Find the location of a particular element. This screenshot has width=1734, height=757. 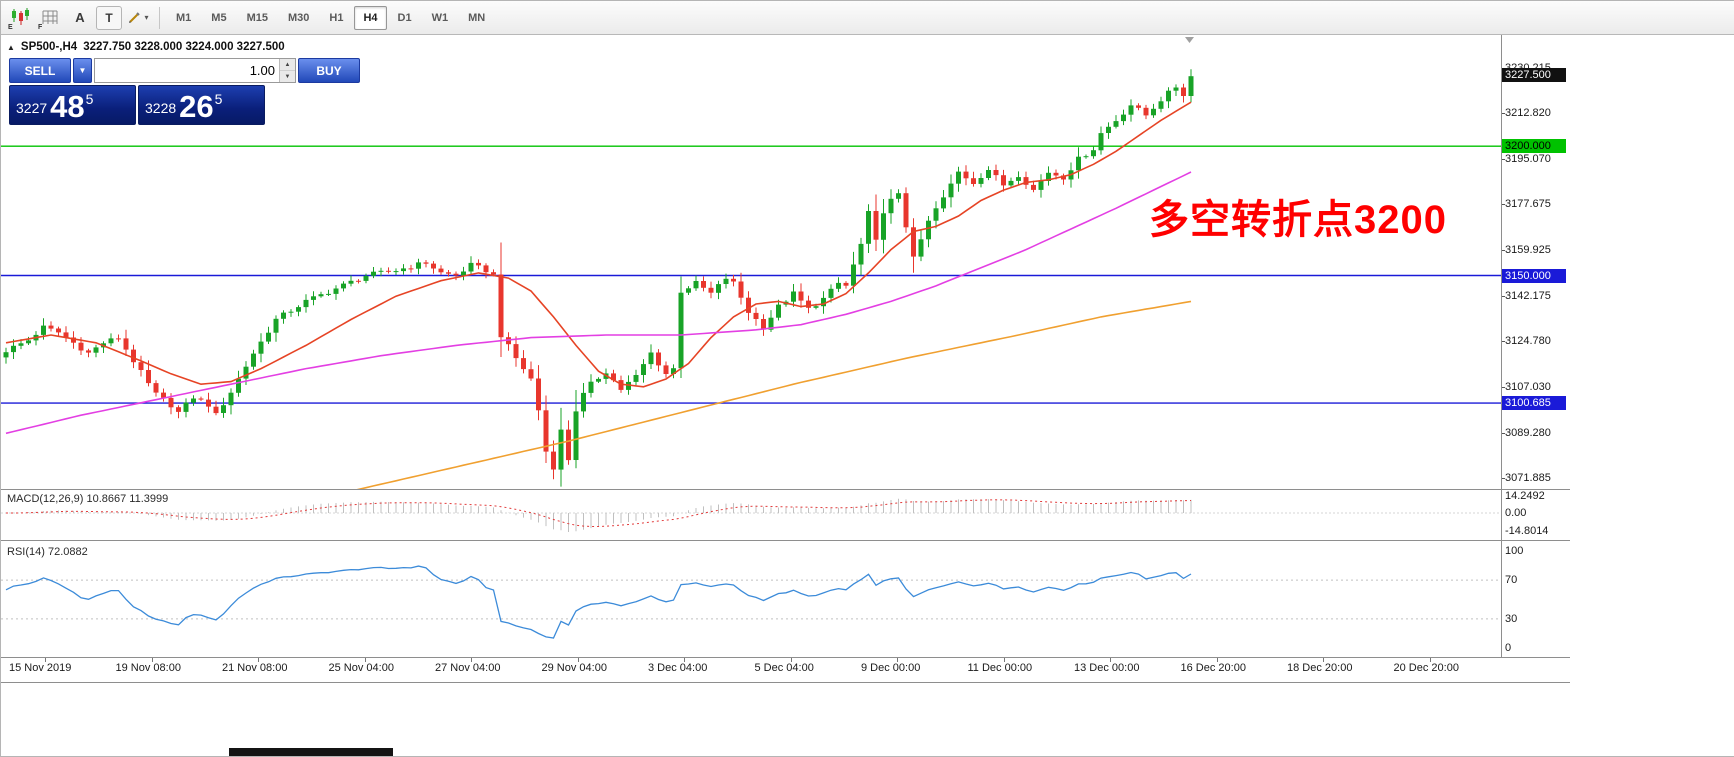

macd-indicator-label: MACD(12,26,9) 10.8667 11.3999 is located at coordinates (88, 499).